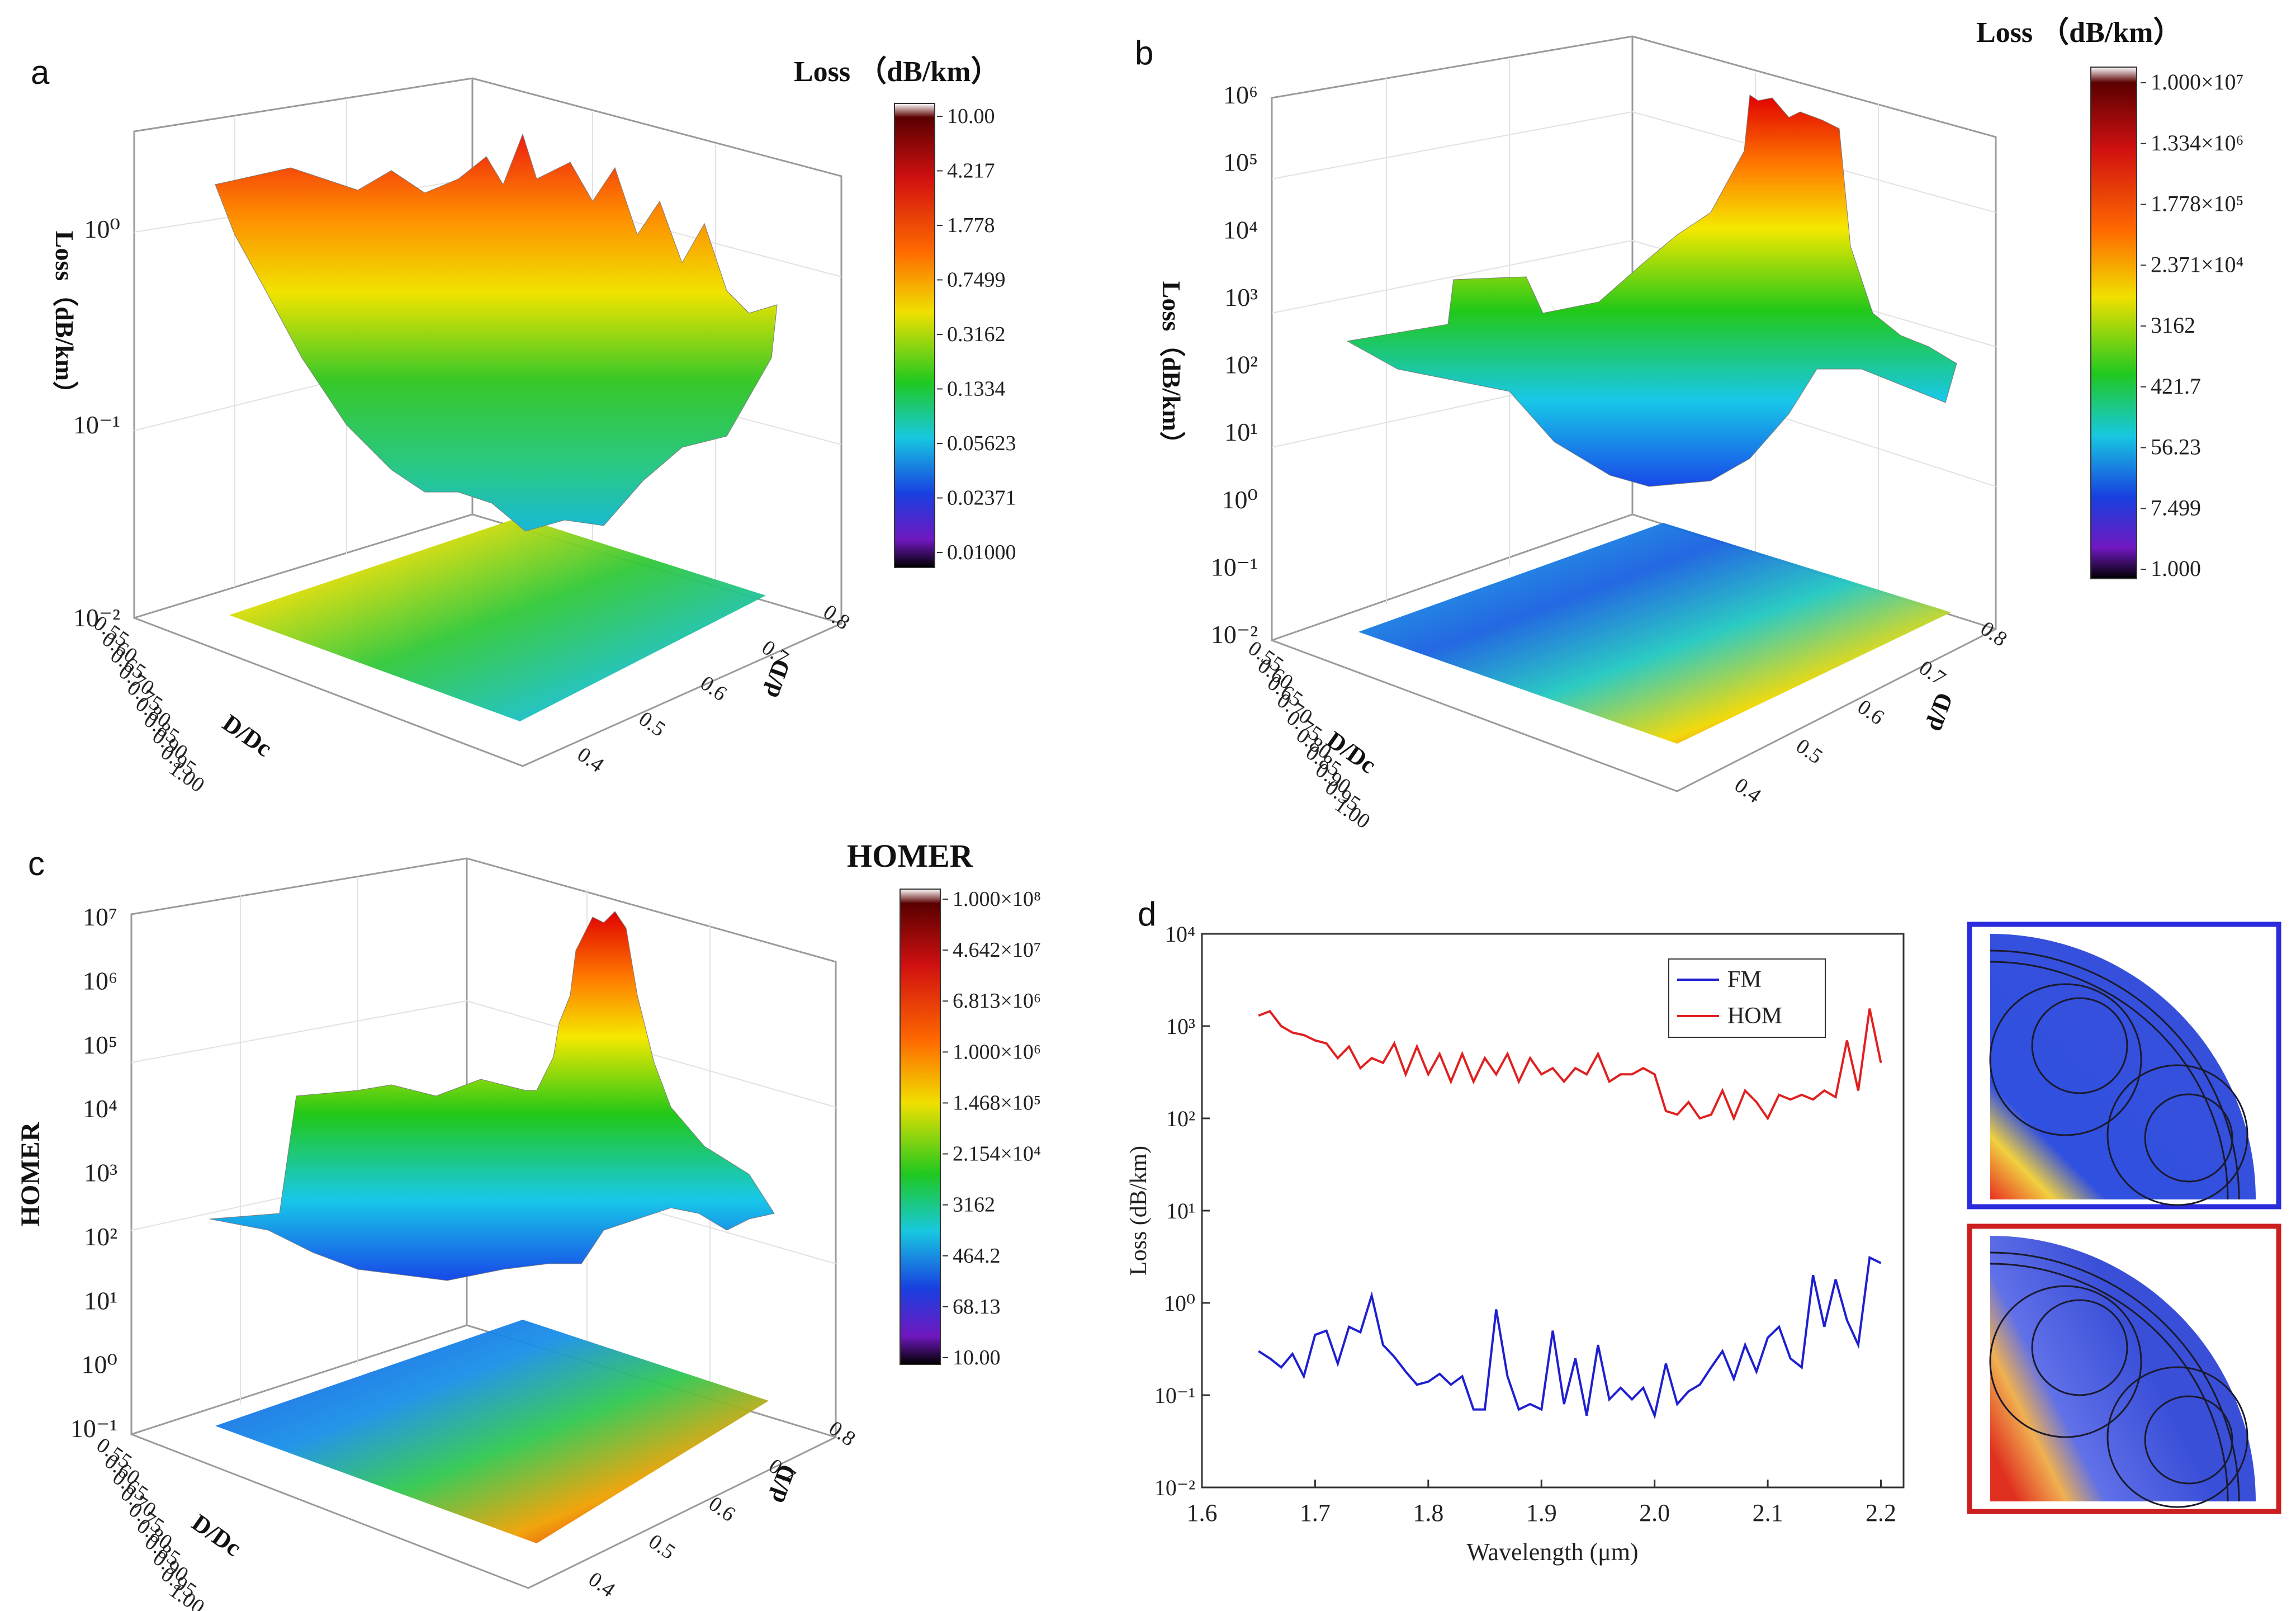 Image resolution: width=2296 pixels, height=1611 pixels. I want to click on colorbar-tick-label: 10.00, so click(977, 1357).